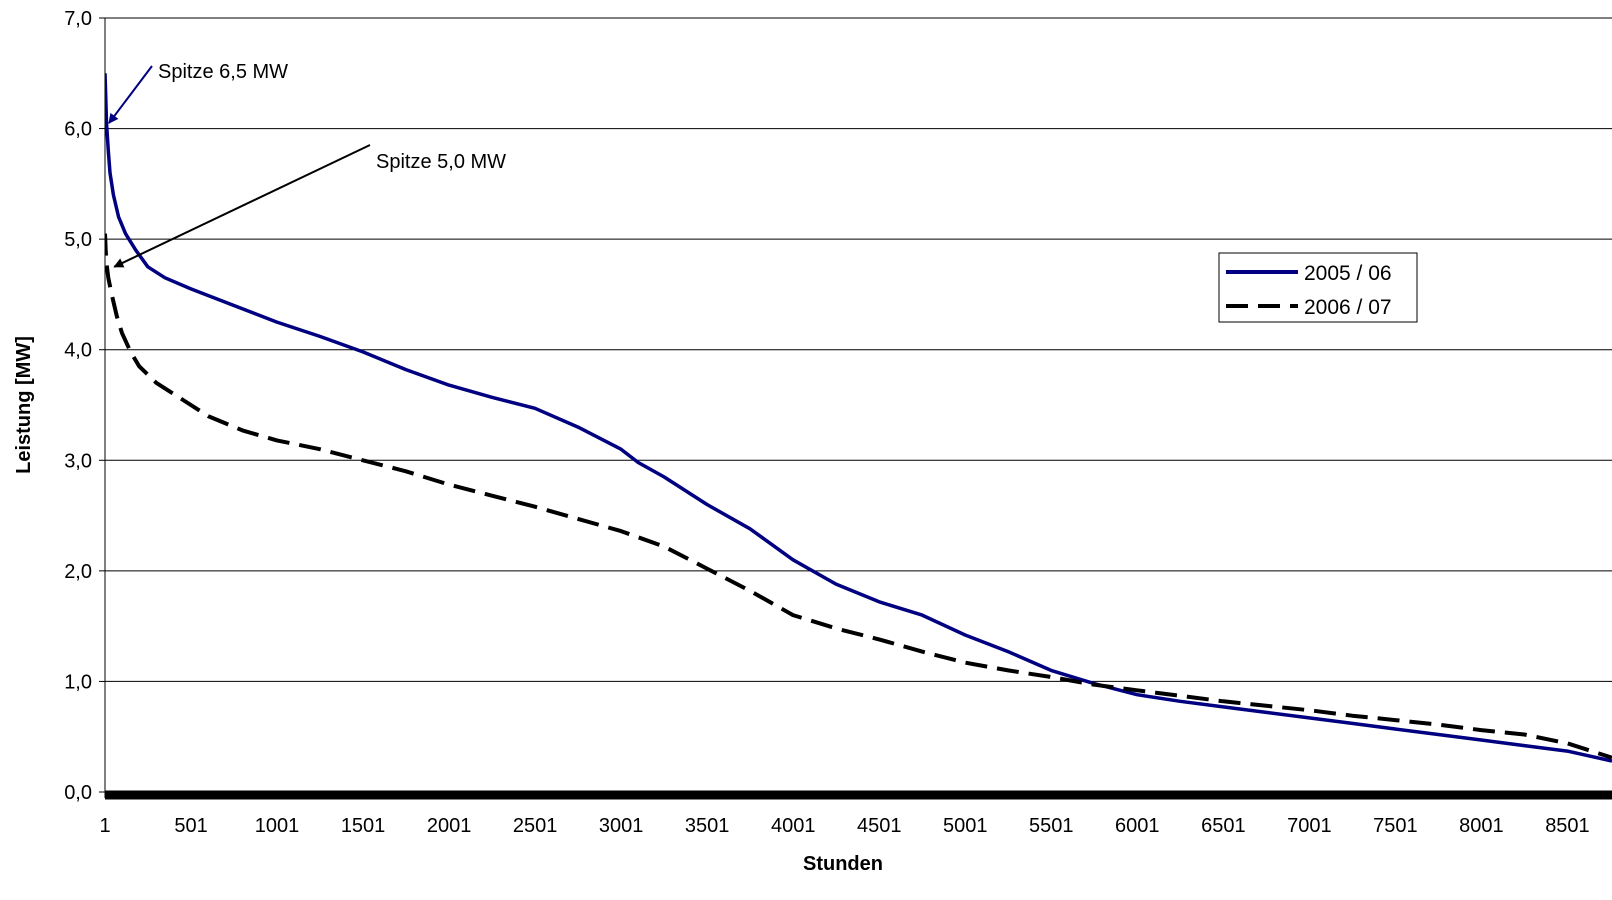 The width and height of the screenshot is (1612, 900). What do you see at coordinates (78, 240) in the screenshot?
I see `y-tick-label: 5,0` at bounding box center [78, 240].